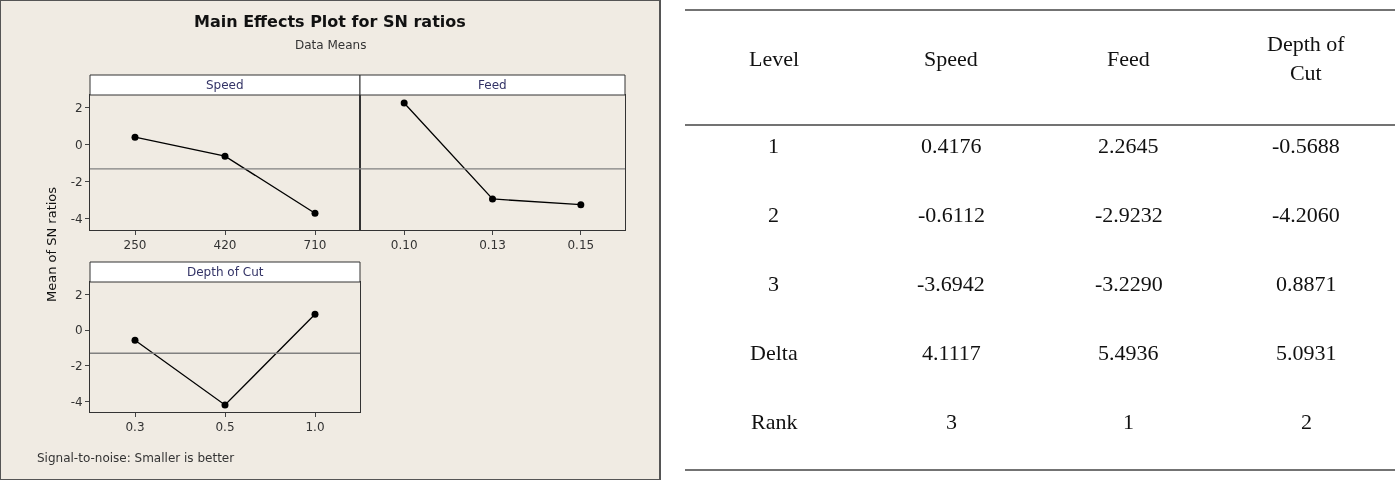  What do you see at coordinates (952, 214) in the screenshot?
I see `text: -0.6112` at bounding box center [952, 214].